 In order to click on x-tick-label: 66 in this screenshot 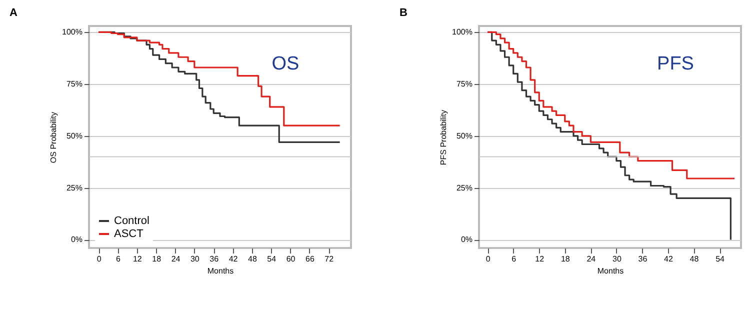, I will do `click(310, 259)`.